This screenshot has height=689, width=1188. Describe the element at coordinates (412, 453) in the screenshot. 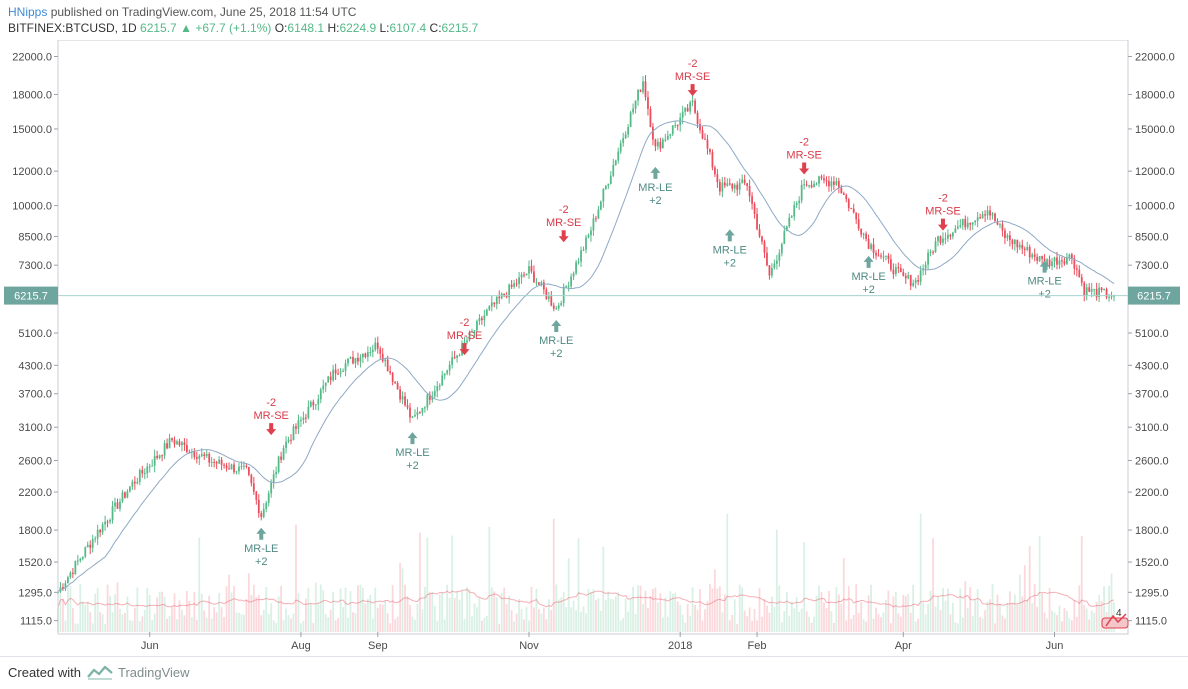

I see `long-signal-label: MR-LE` at that location.